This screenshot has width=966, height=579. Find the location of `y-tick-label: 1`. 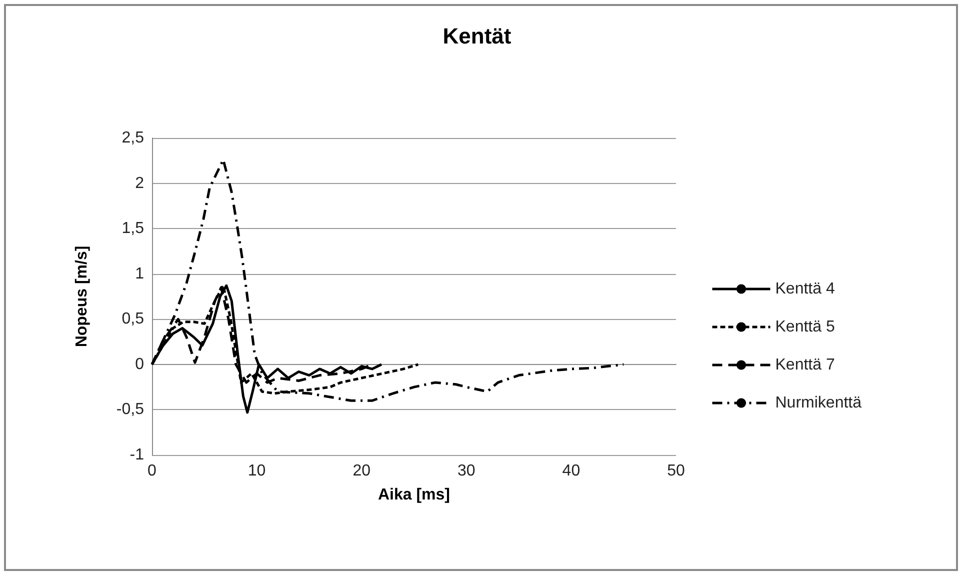

y-tick-label: 1 is located at coordinates (139, 273).